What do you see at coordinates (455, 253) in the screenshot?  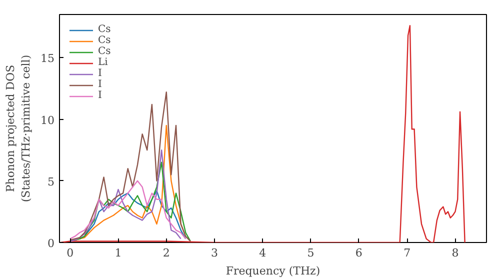 I see `x-tick-label: 8` at bounding box center [455, 253].